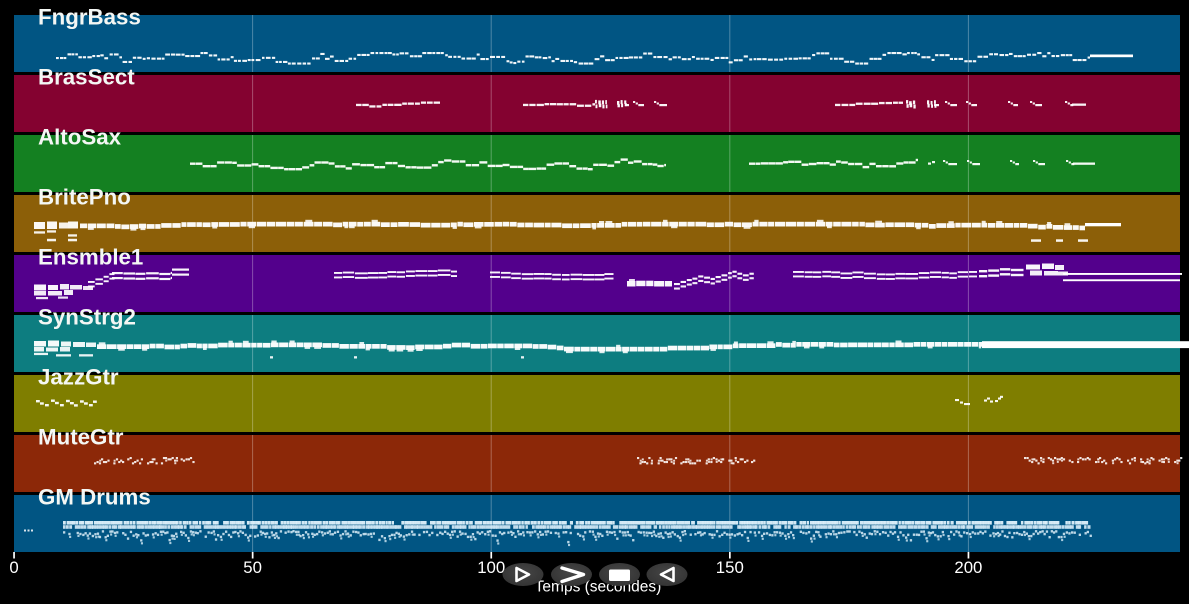 The height and width of the screenshot is (604, 1189). What do you see at coordinates (80, 136) in the screenshot?
I see `svg-text: AltoSax` at bounding box center [80, 136].